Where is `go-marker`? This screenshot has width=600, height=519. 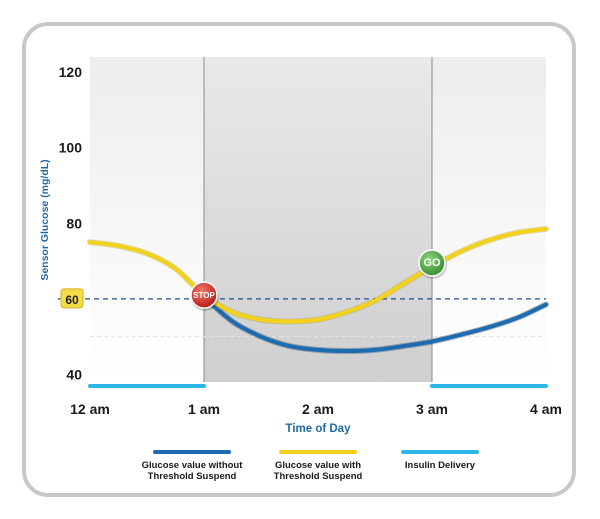
go-marker is located at coordinates (432, 263).